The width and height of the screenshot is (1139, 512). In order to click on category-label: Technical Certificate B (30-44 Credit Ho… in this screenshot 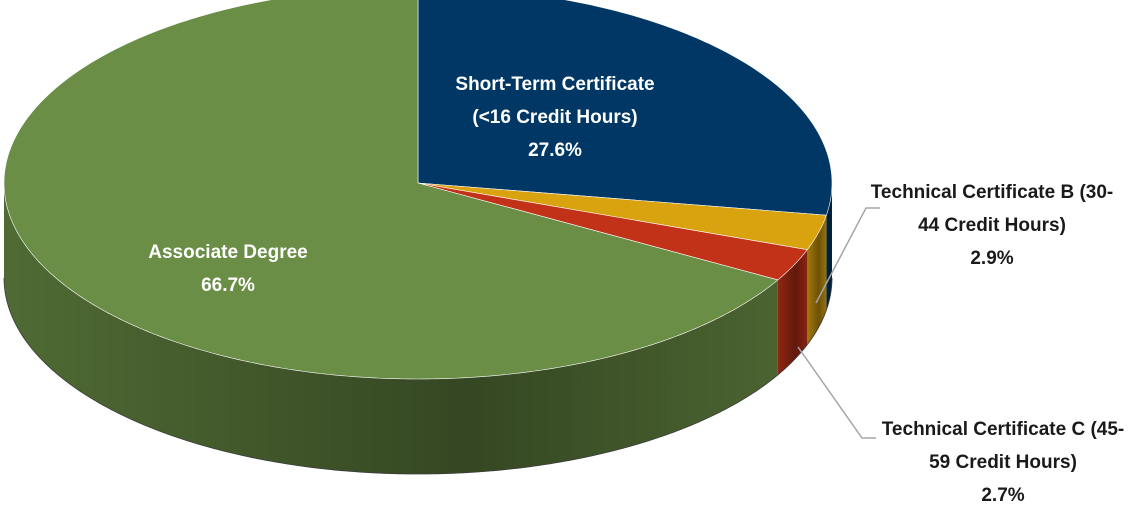, I will do `click(992, 209)`.